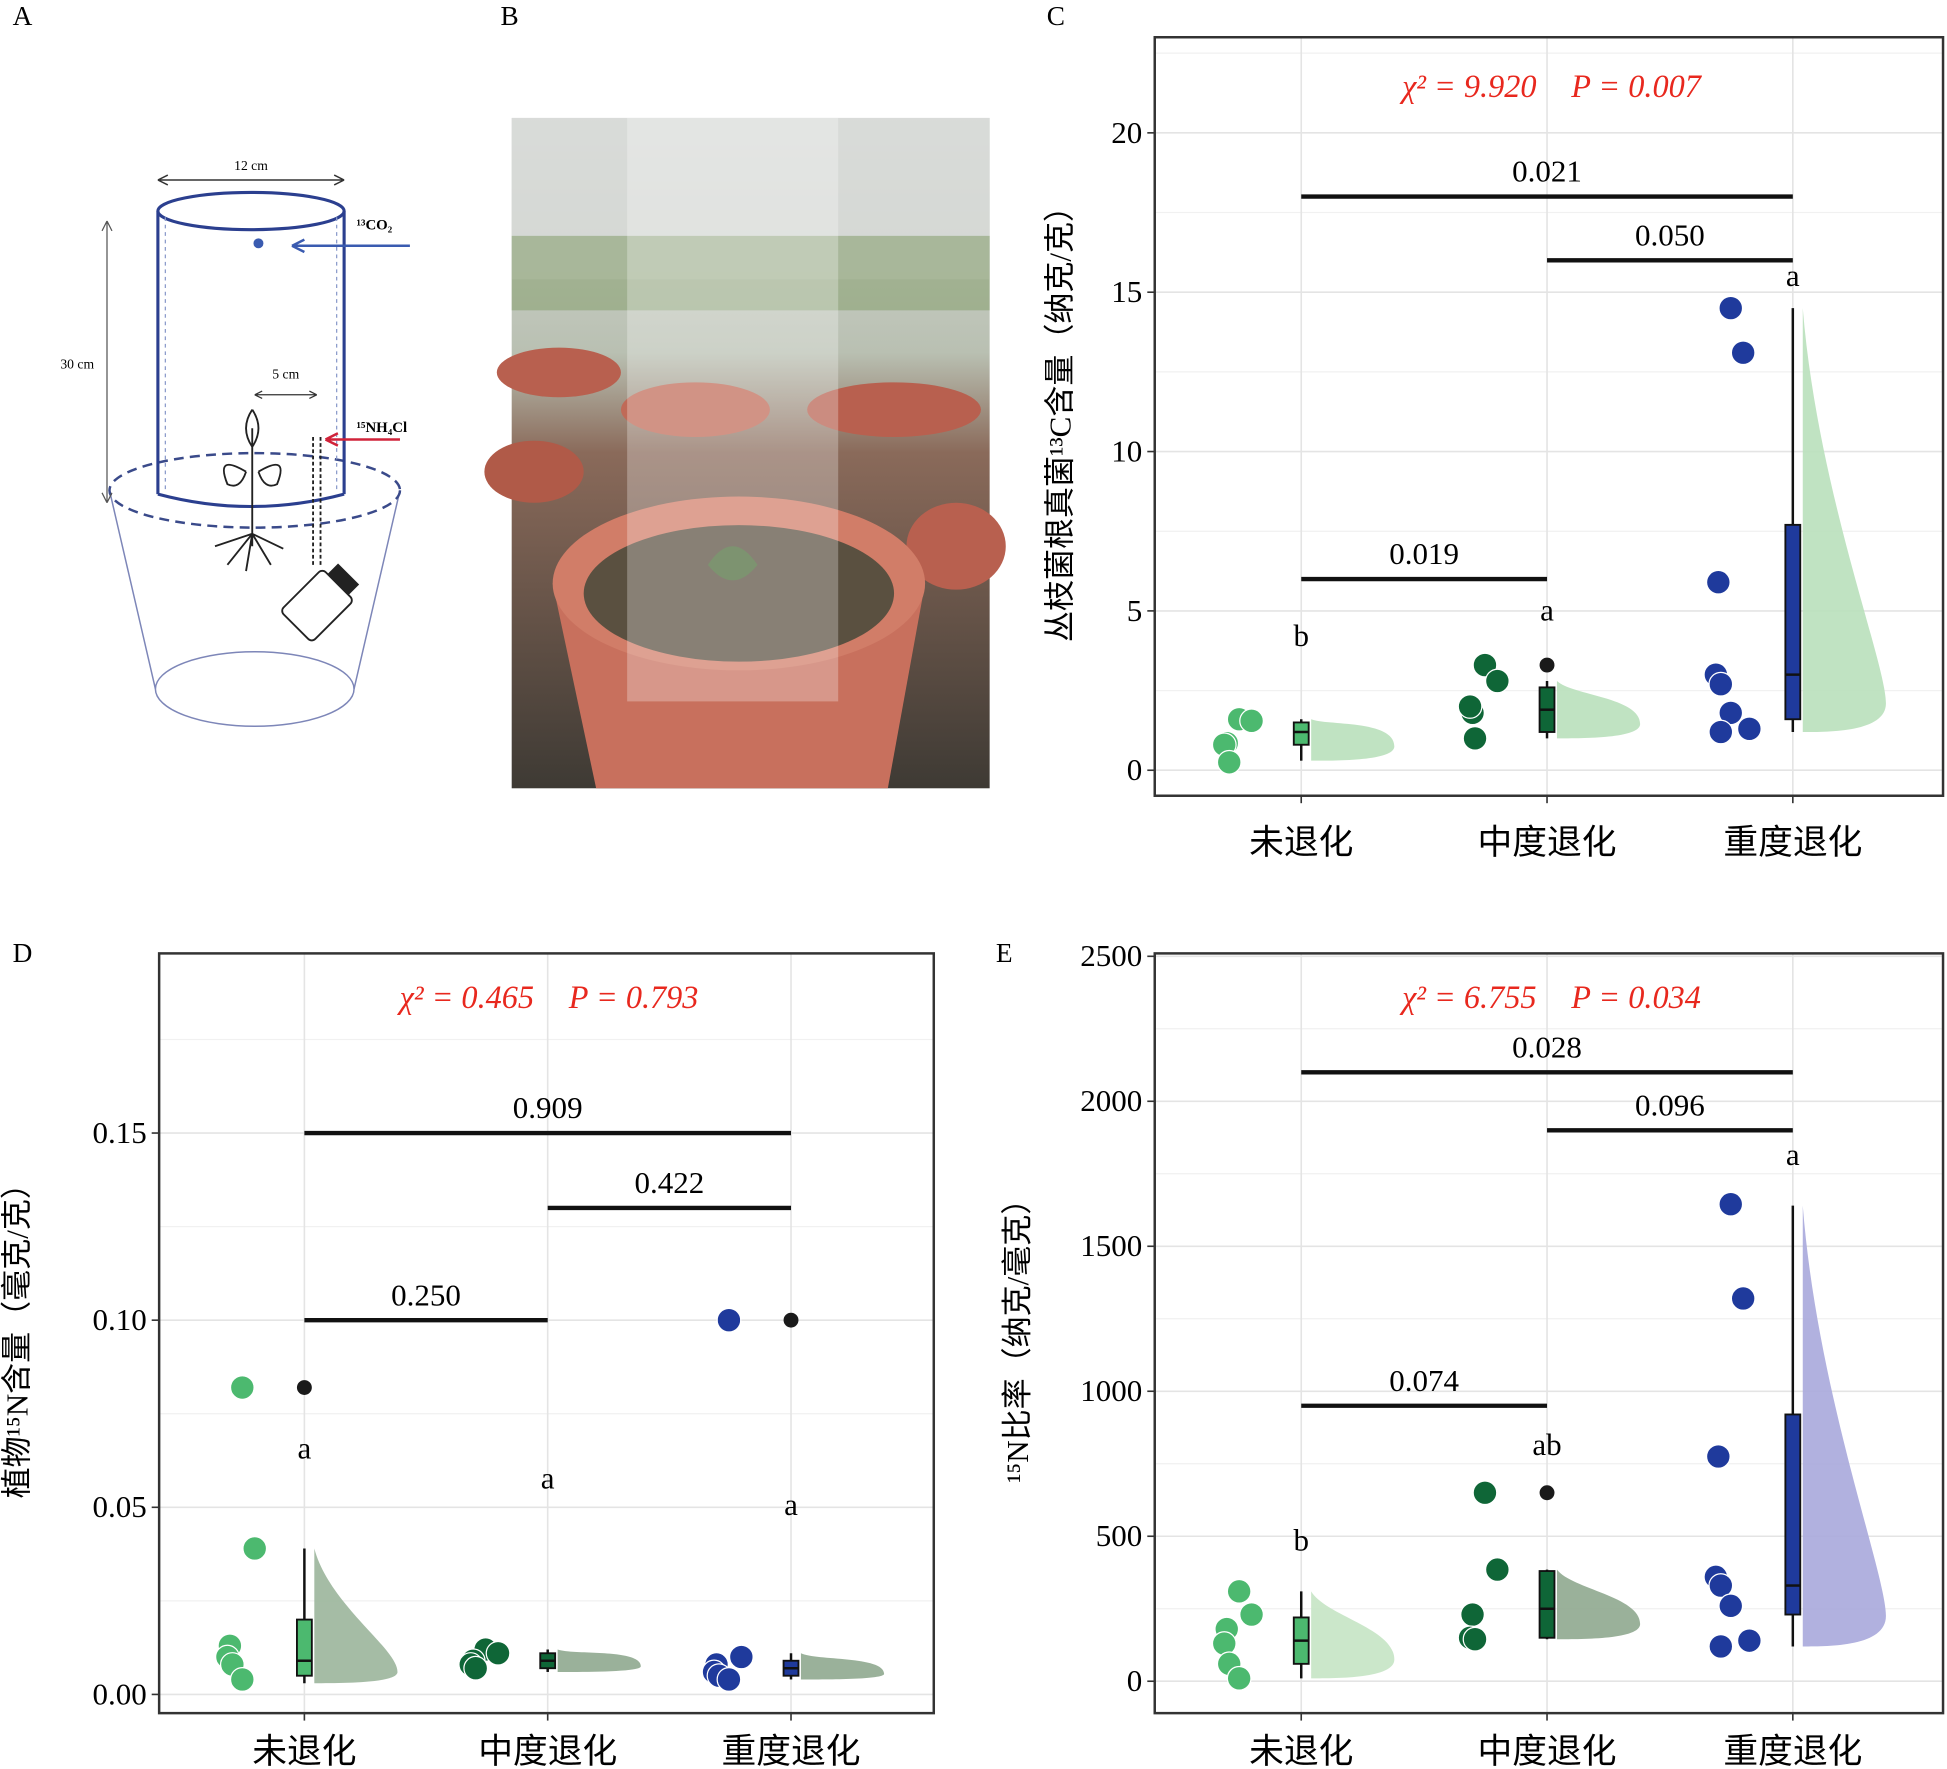 Image resolution: width=1947 pixels, height=1769 pixels. Describe the element at coordinates (320, 602) in the screenshot. I see `bottle-icon` at that location.